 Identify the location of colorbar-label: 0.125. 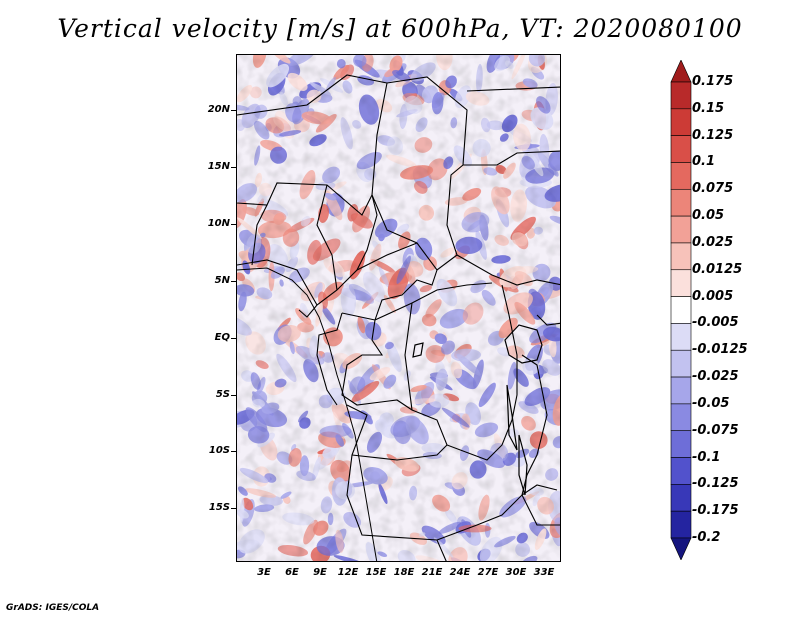
(713, 135).